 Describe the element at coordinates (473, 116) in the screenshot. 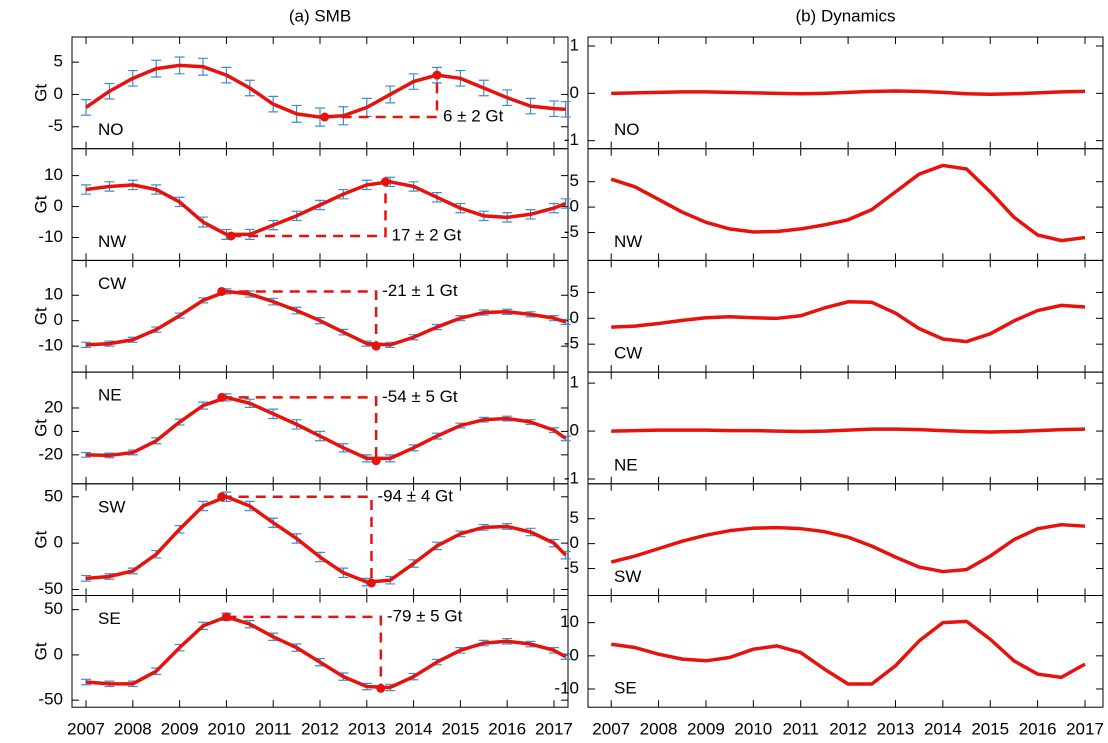

I see `annotation-text: 6 ± 2 Gt` at that location.